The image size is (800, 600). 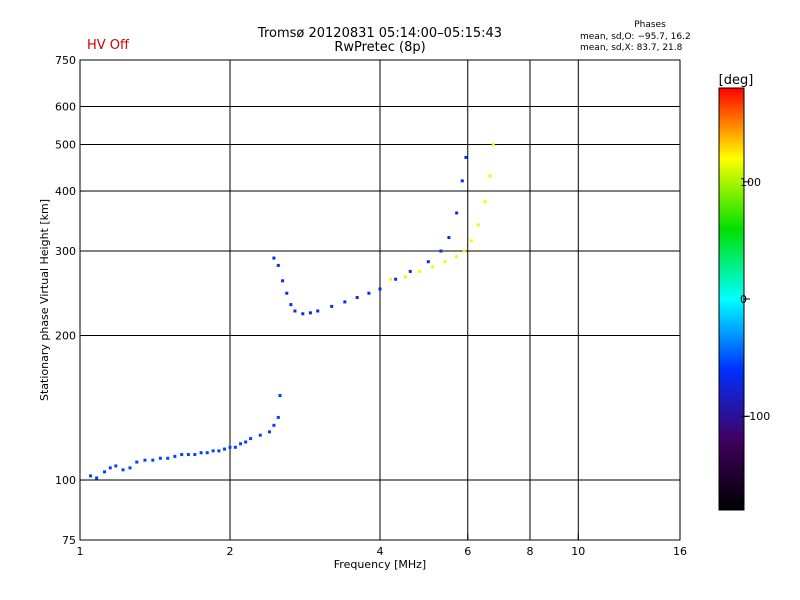 I want to click on colorbar-tick-label: 100, so click(x=750, y=182).